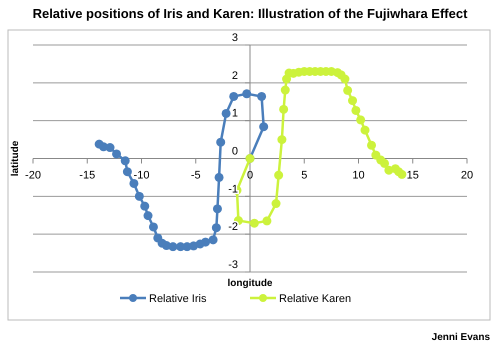 The width and height of the screenshot is (500, 350). I want to click on x-tick-label: 0, so click(250, 176).